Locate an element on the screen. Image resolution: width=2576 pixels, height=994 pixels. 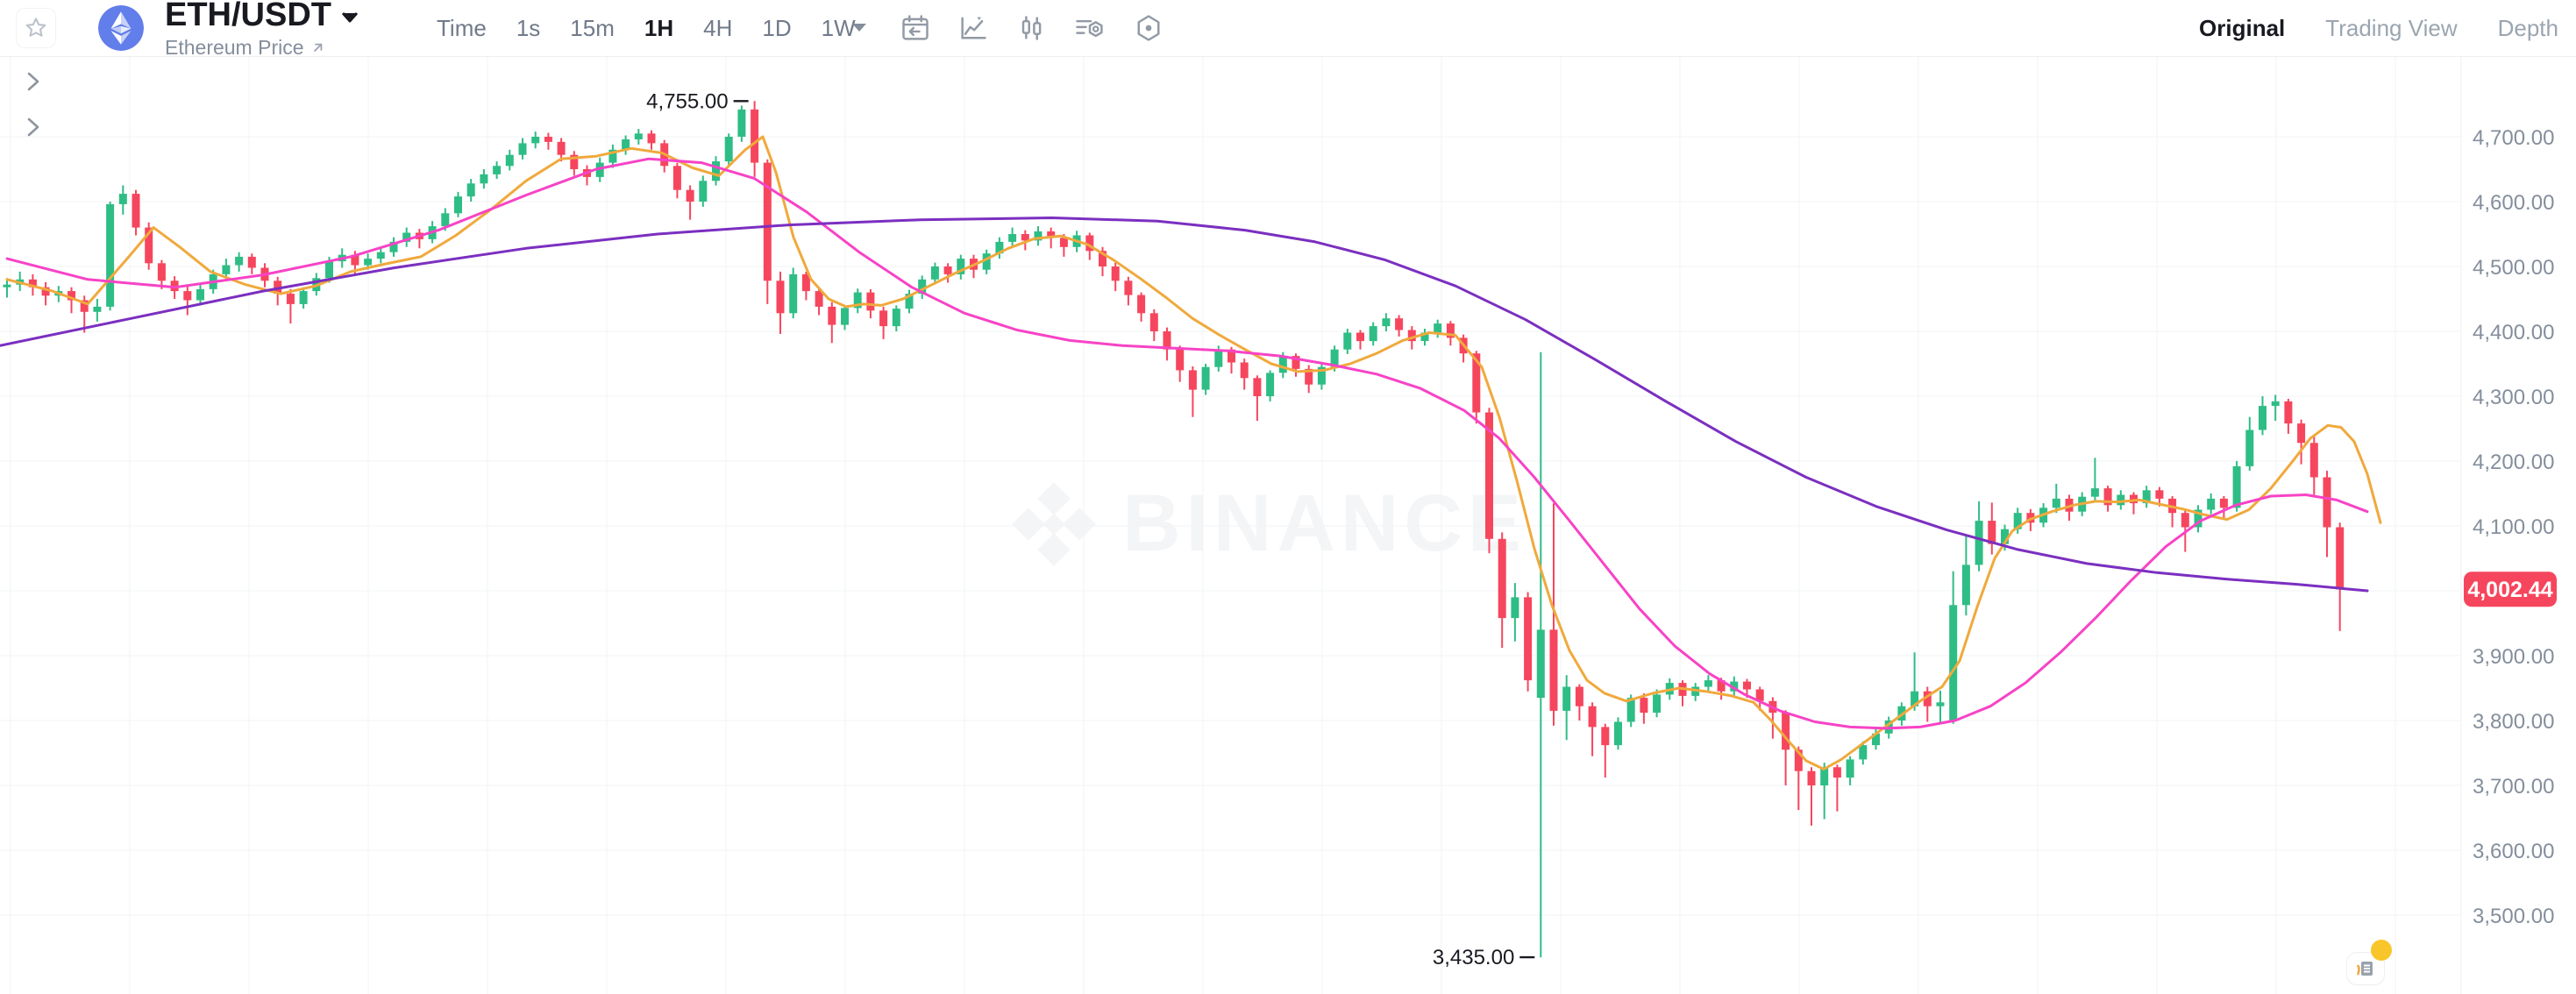
svg-text: 3,500.00 is located at coordinates (2513, 916).